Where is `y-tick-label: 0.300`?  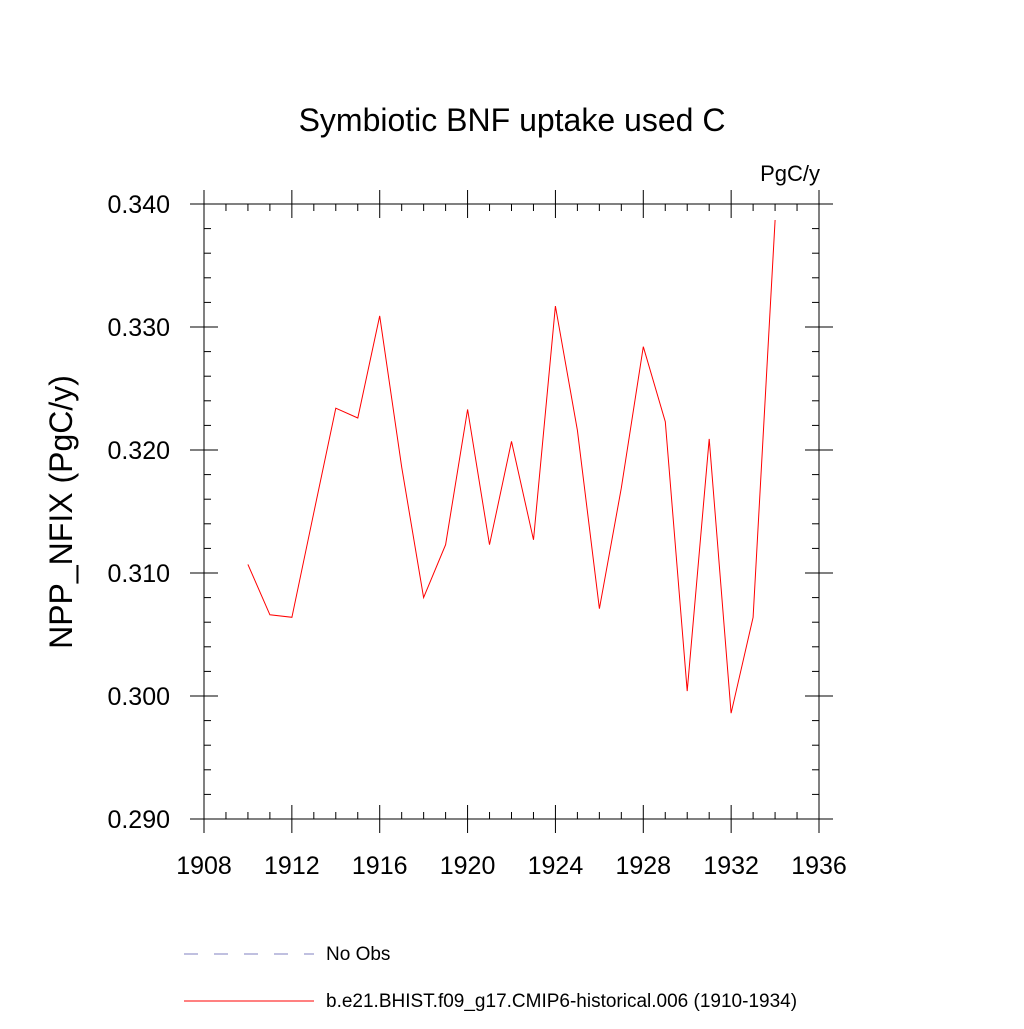 y-tick-label: 0.300 is located at coordinates (138, 697).